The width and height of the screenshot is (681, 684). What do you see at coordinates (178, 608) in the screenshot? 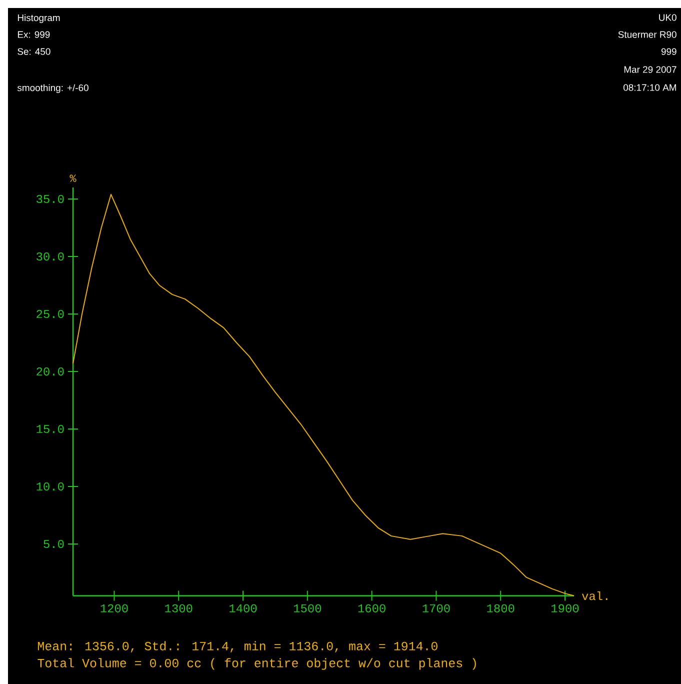
I see `x-tick-label: 1300` at bounding box center [178, 608].